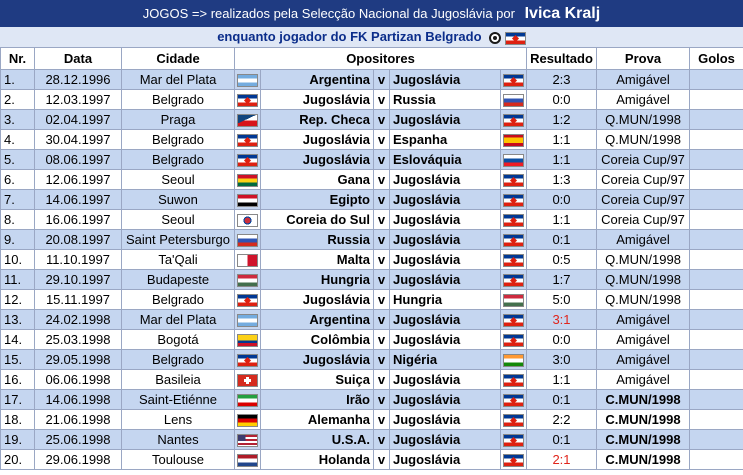 This screenshot has width=743, height=475. Describe the element at coordinates (515, 38) in the screenshot. I see `yugoslavia-flag-icon` at that location.